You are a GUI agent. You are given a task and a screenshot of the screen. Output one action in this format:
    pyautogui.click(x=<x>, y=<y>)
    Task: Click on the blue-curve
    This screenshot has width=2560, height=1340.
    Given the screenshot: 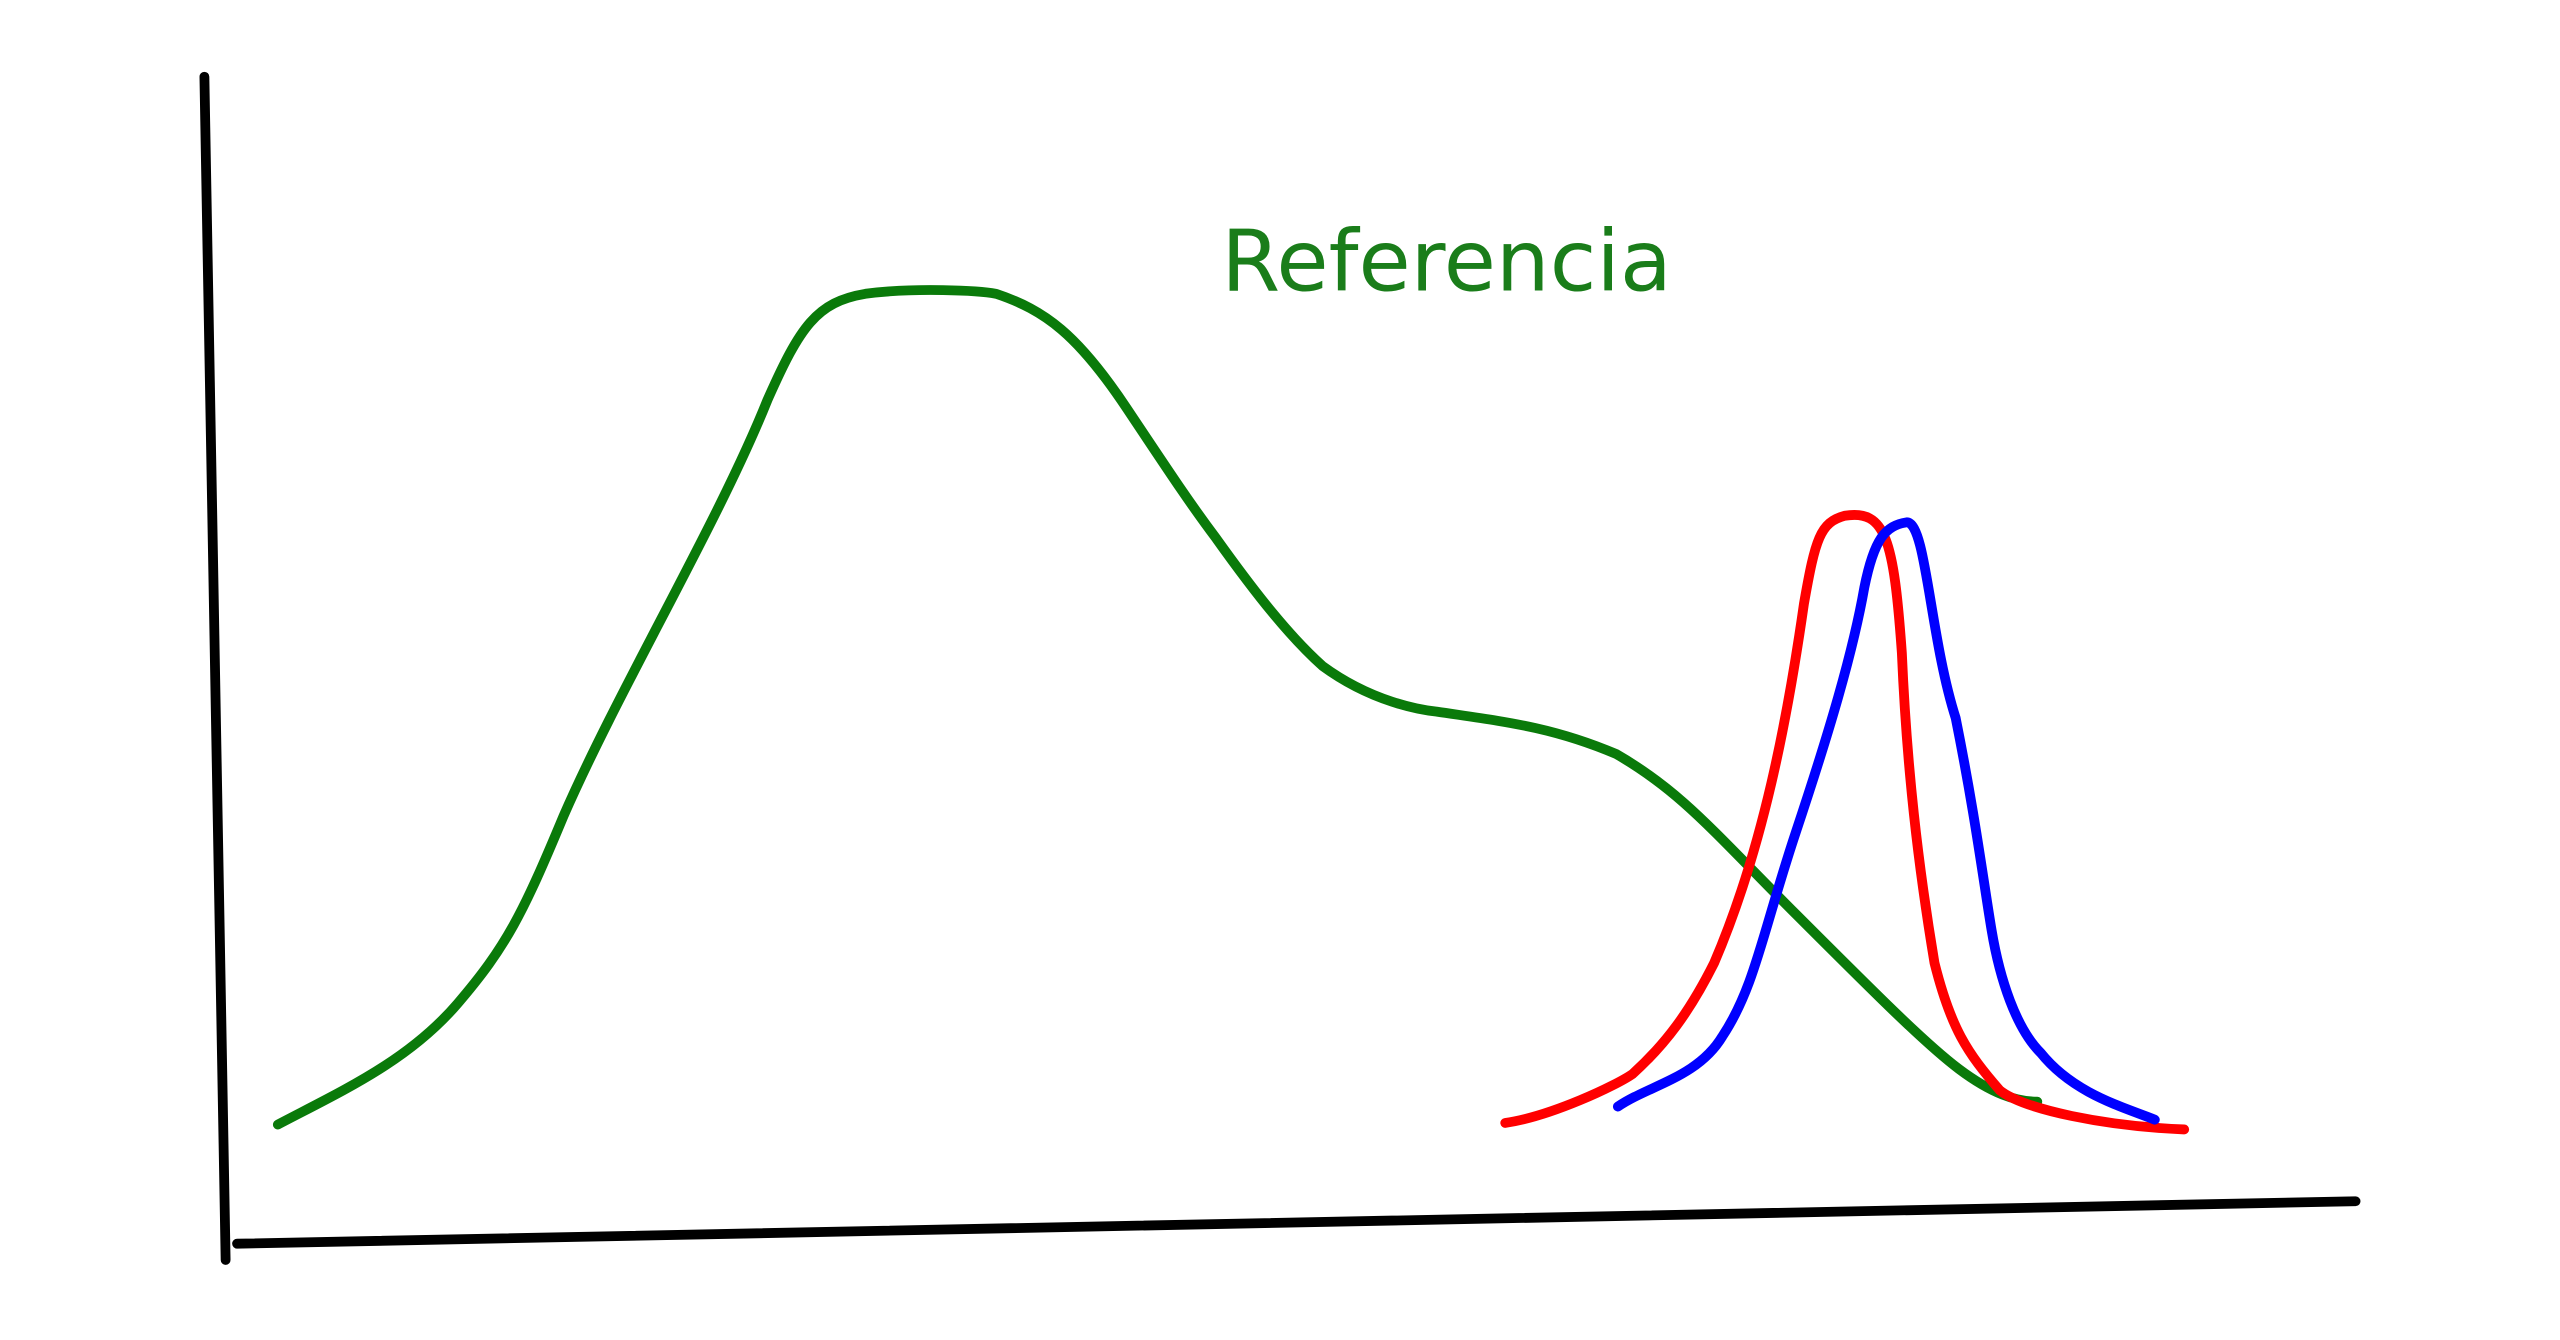 What is the action you would take?
    pyautogui.click(x=1886, y=821)
    